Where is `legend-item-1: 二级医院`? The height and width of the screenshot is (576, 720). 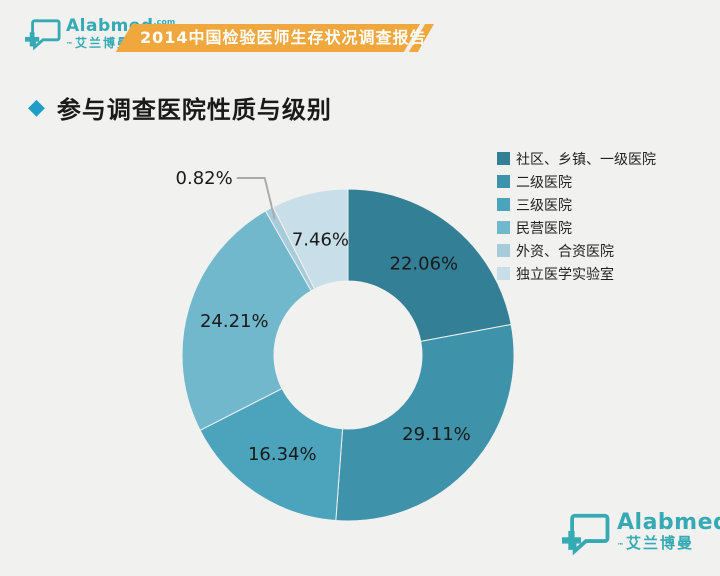 legend-item-1: 二级医院 is located at coordinates (576, 181).